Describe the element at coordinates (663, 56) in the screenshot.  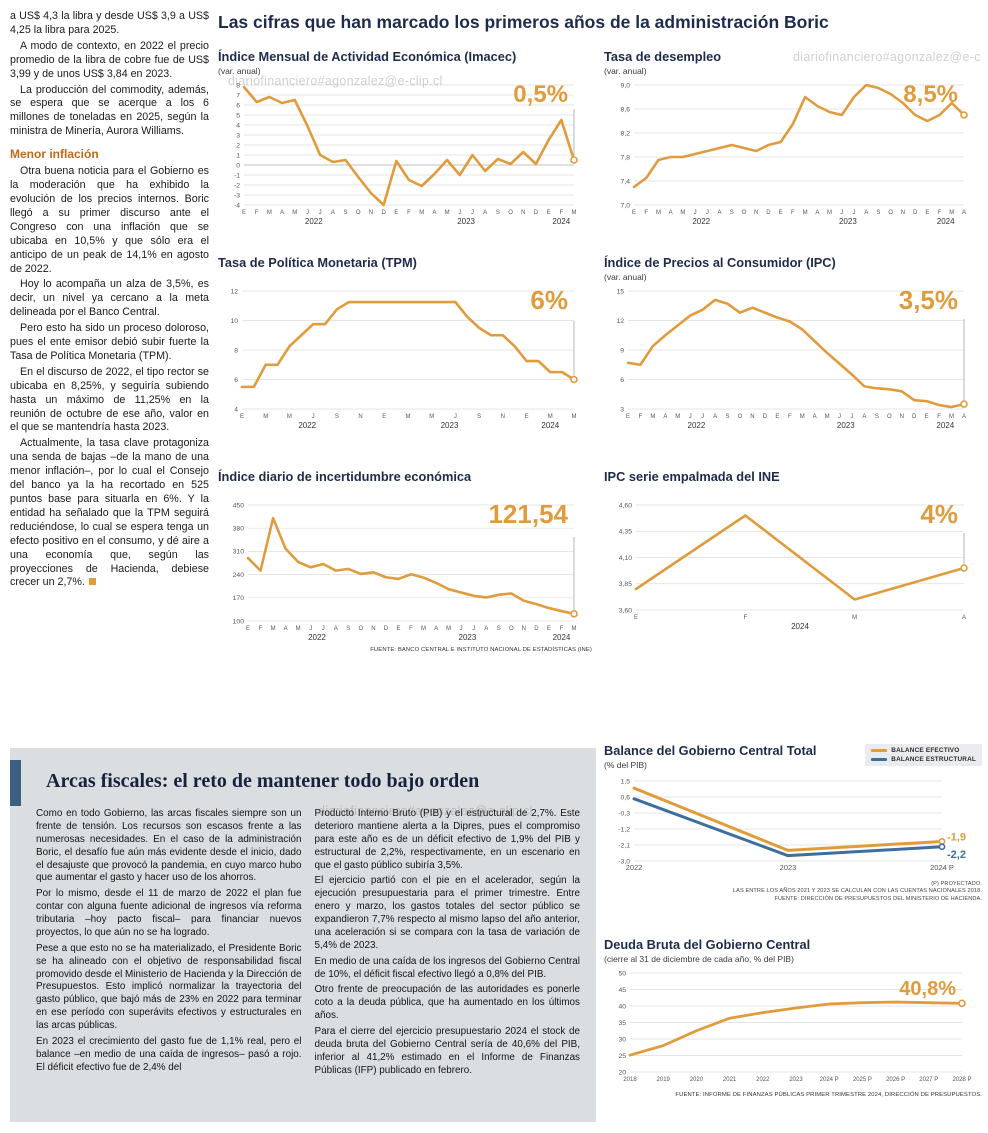
I see `chart-title: Tasa de desempleo` at that location.